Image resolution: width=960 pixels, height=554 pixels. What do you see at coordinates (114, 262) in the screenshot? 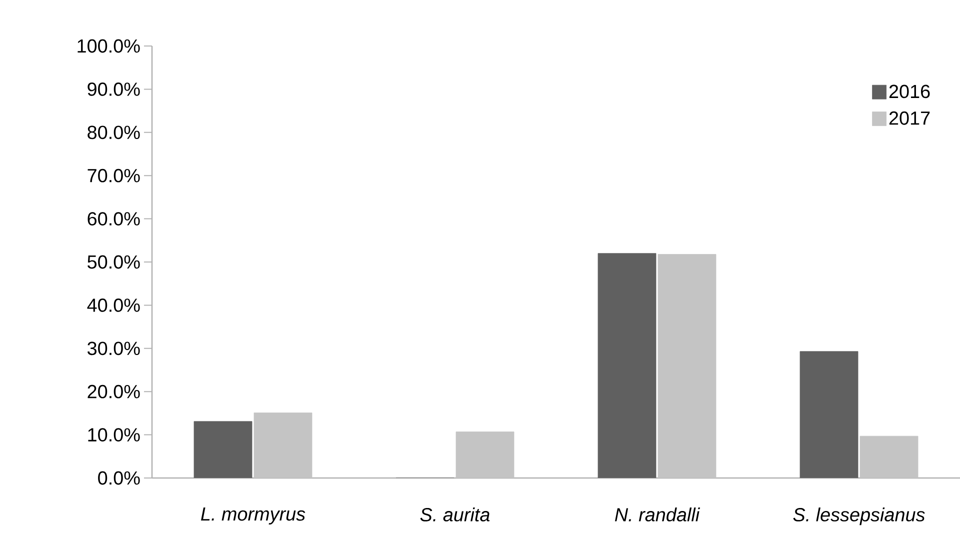
I see `y-tick-label: 50.0%` at bounding box center [114, 262].